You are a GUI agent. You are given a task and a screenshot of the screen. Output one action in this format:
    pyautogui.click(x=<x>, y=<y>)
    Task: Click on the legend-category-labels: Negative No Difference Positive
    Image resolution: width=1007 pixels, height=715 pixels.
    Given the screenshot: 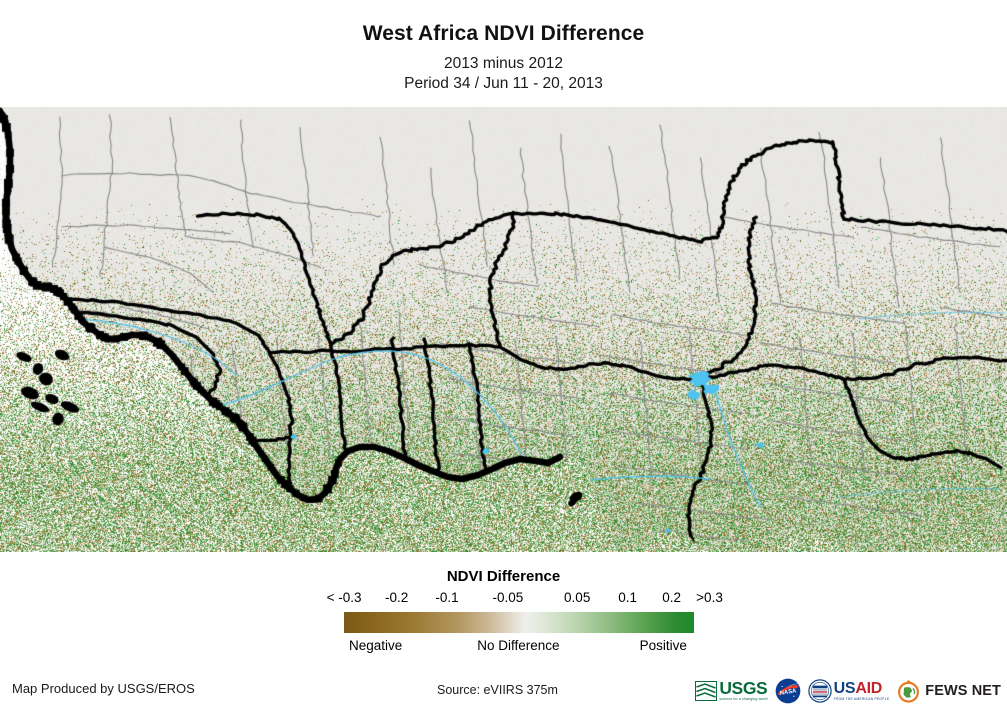 What is the action you would take?
    pyautogui.click(x=510, y=647)
    